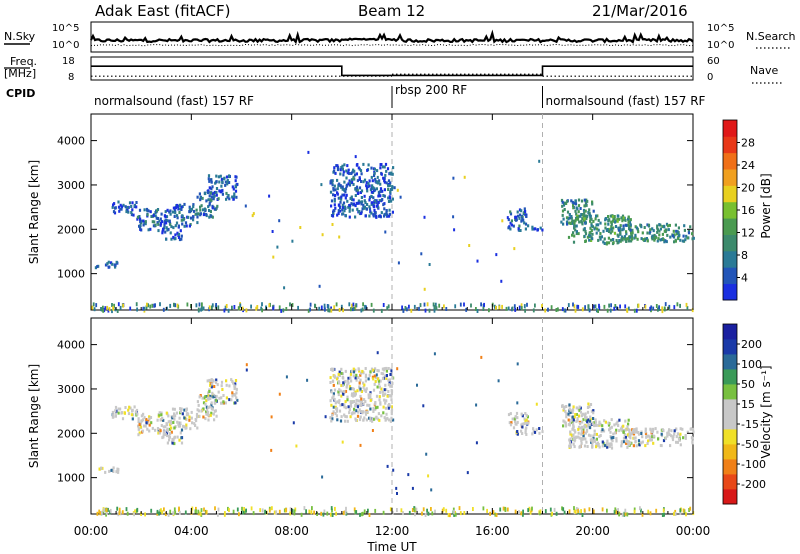 The height and width of the screenshot is (554, 800). I want to click on cpid-segment-label: rbsp 200 RF, so click(431, 90).